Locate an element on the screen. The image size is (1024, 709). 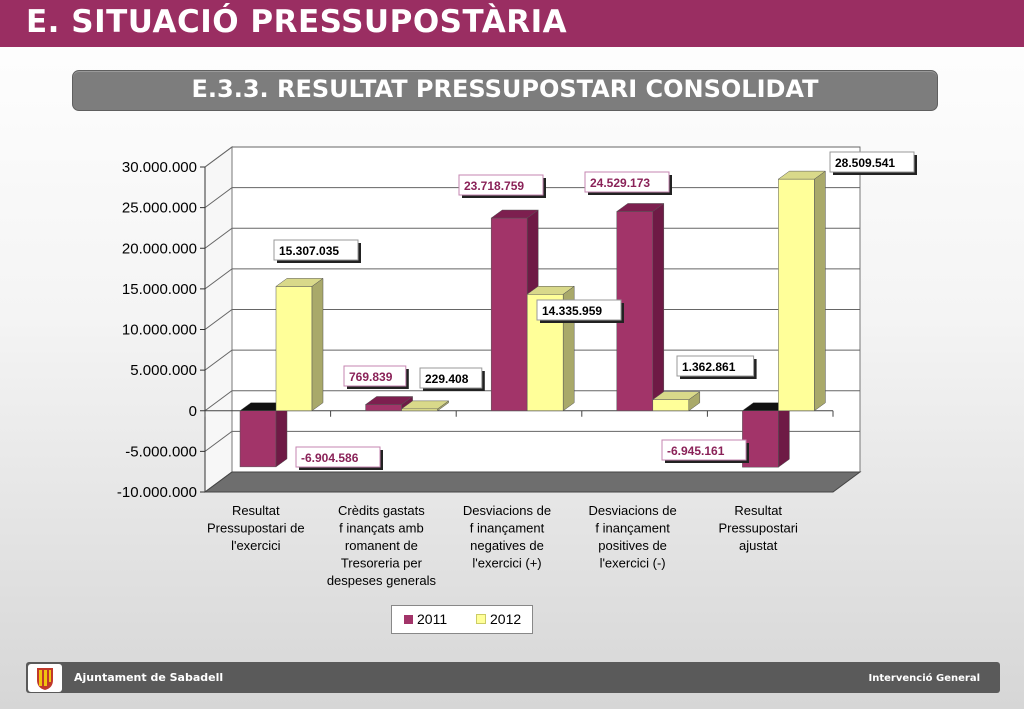
shield-icon is located at coordinates (45, 679).